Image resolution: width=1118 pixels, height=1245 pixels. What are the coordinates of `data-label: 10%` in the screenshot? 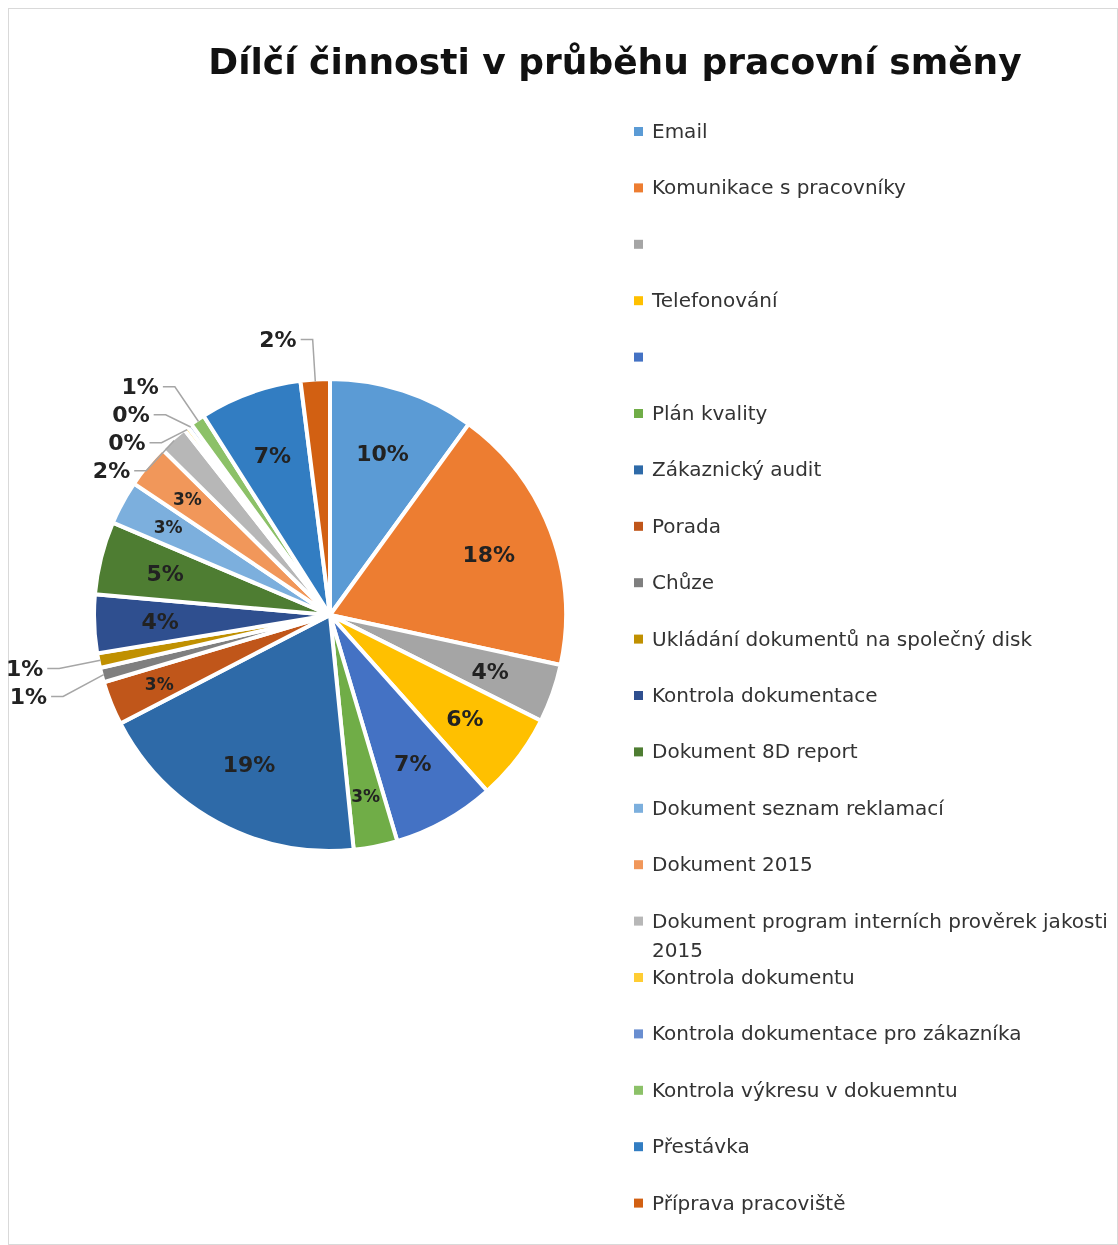 It's located at (382, 453).